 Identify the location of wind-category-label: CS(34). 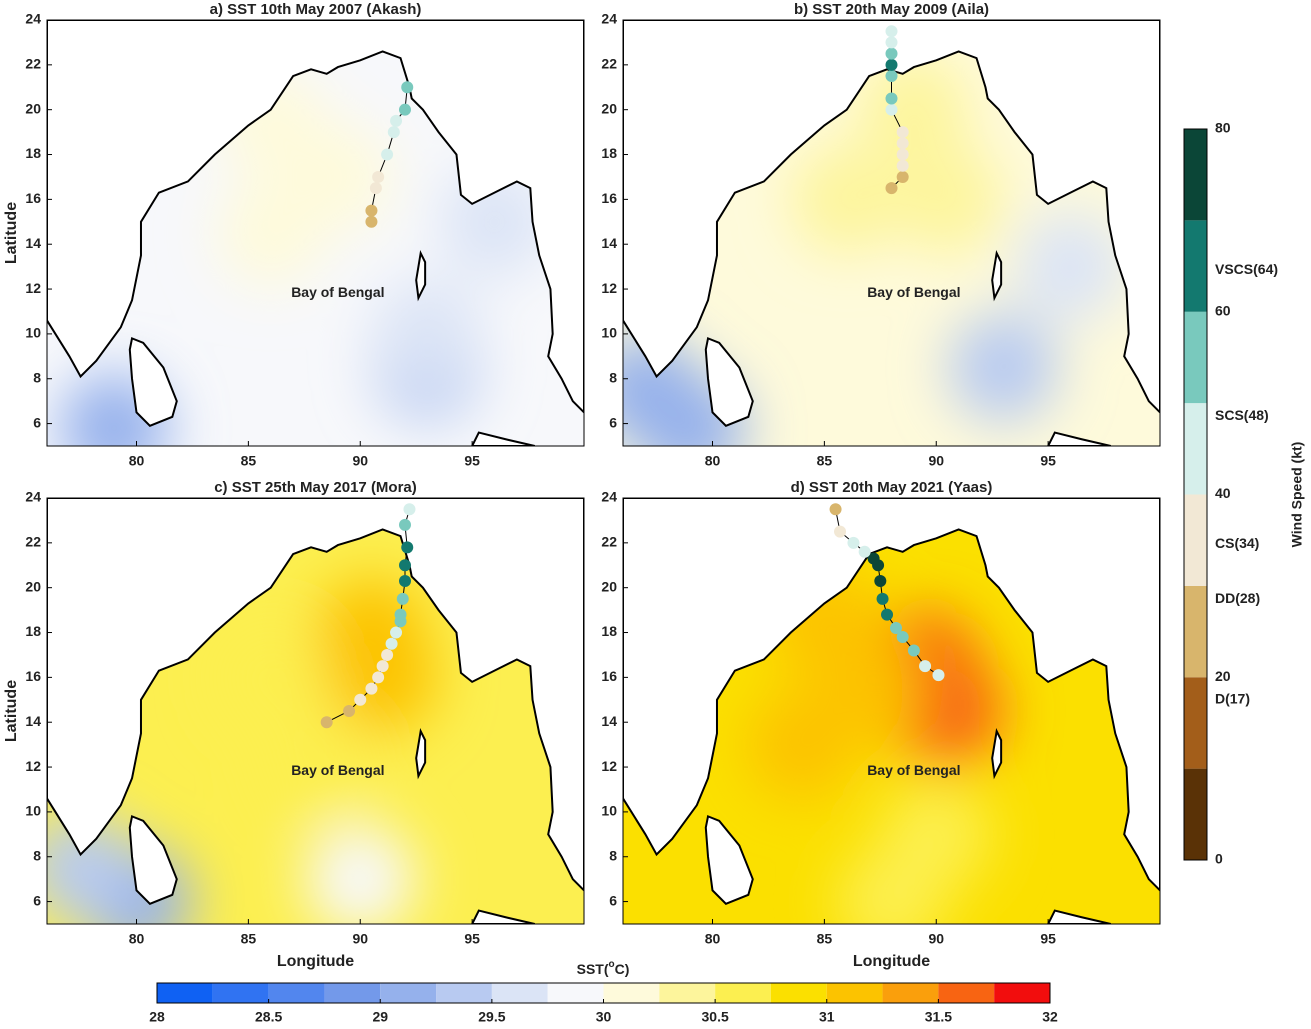
(1237, 543).